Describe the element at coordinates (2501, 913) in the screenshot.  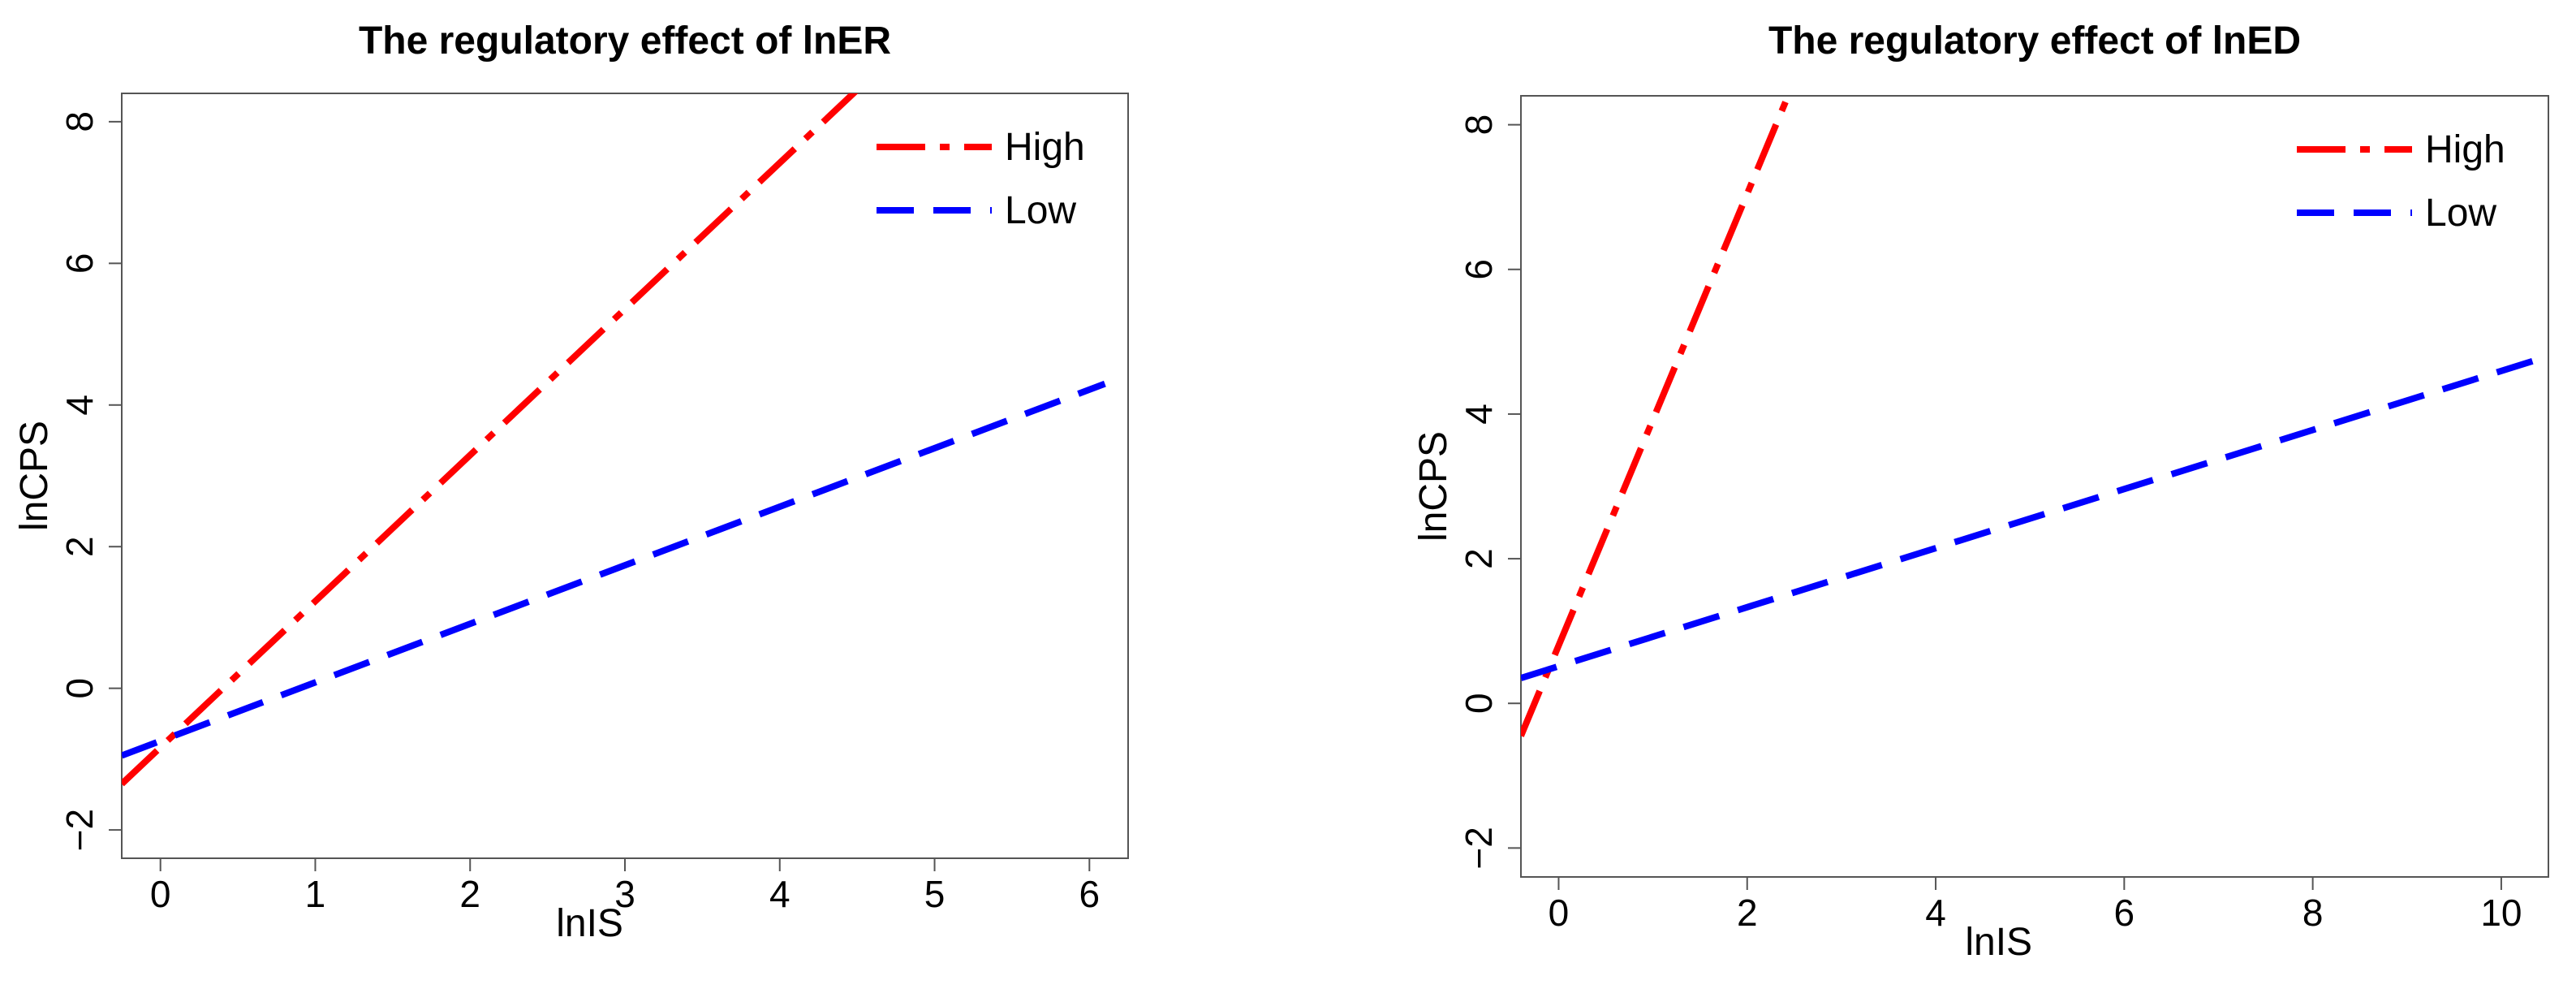
I see `x-tick-label: 10` at that location.